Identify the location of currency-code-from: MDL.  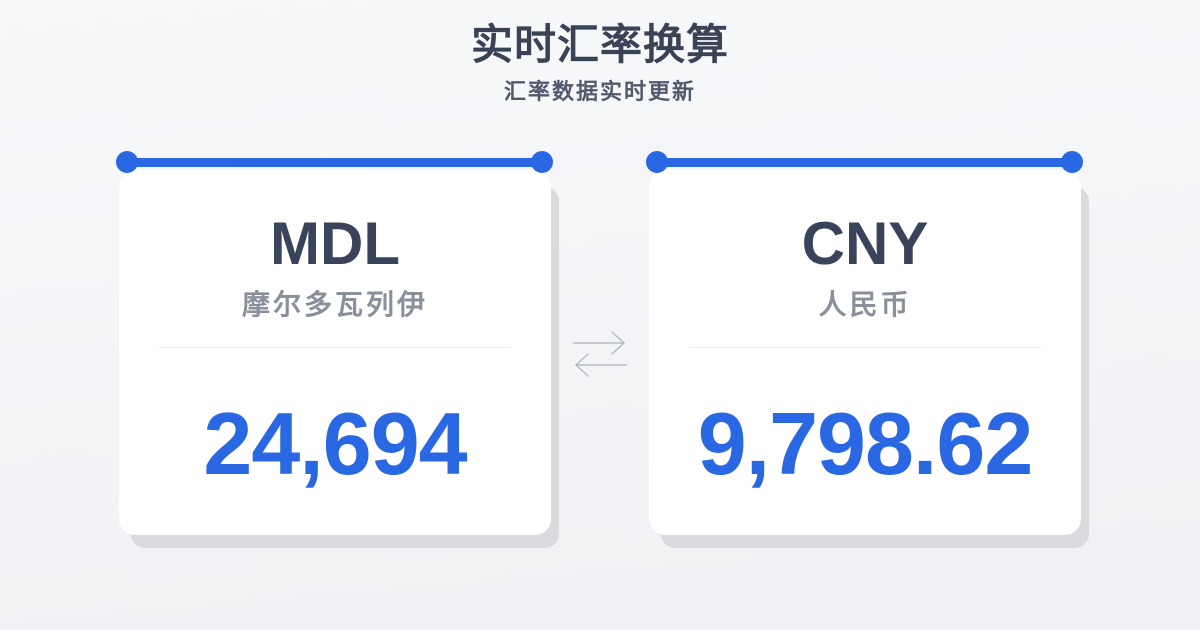
(335, 243).